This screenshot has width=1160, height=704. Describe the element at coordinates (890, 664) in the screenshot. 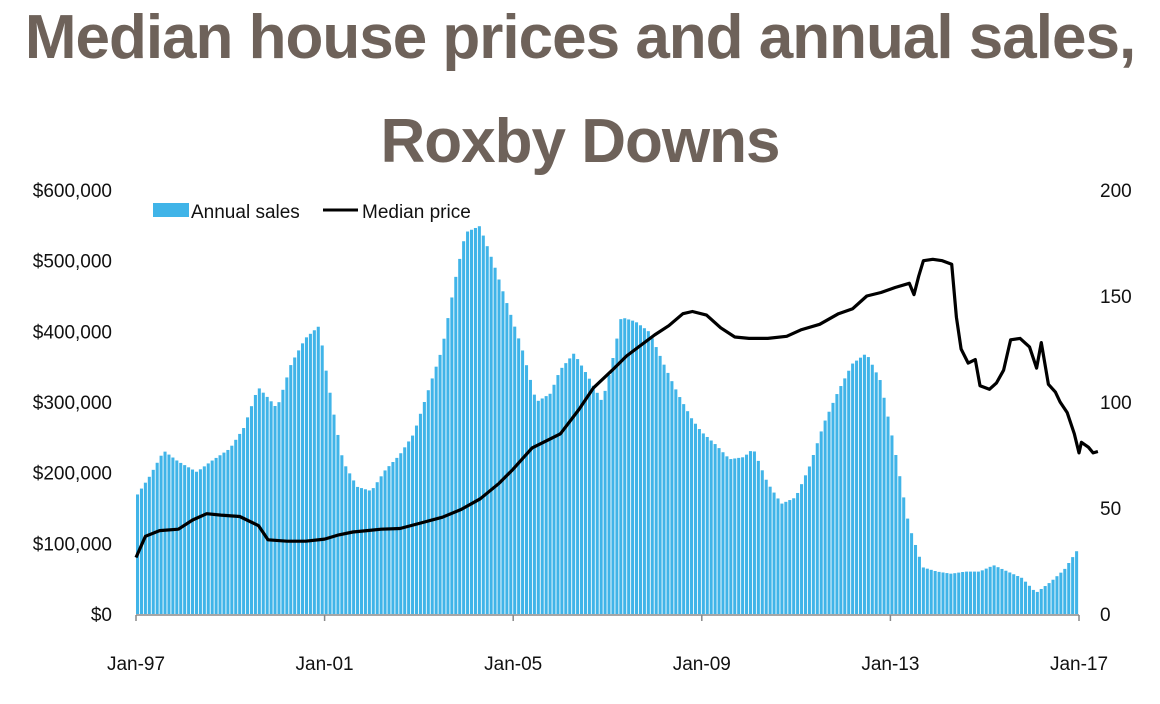

I see `x-tick-label: Jan-13` at that location.